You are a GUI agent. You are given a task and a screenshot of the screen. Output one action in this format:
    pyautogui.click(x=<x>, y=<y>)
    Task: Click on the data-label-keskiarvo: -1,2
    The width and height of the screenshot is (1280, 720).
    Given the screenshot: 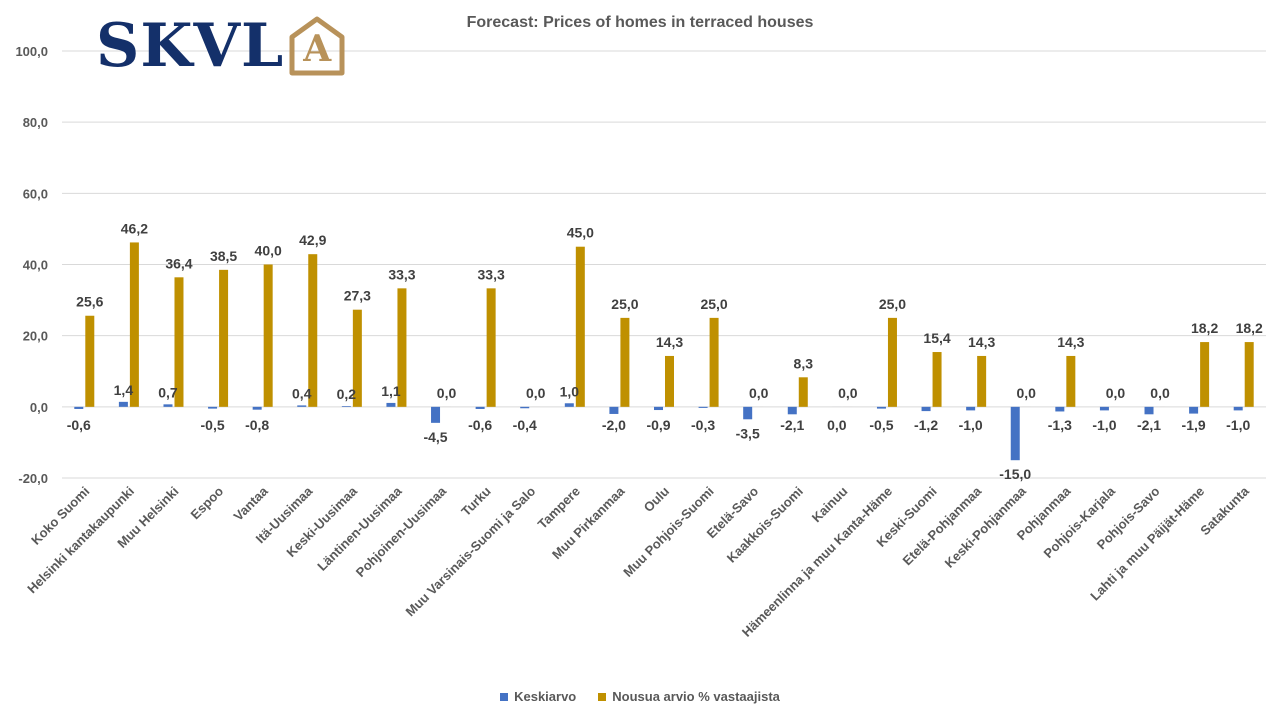 What is the action you would take?
    pyautogui.click(x=926, y=425)
    